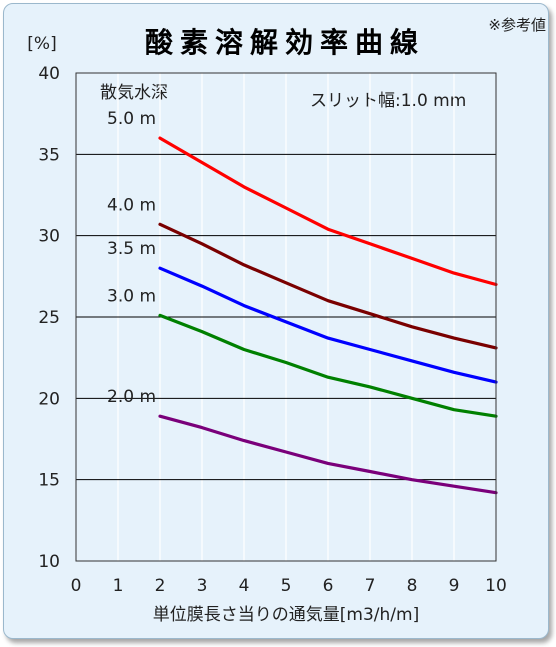 Image resolution: width=556 pixels, height=647 pixels. I want to click on y-tick-label: 30, so click(49, 237).